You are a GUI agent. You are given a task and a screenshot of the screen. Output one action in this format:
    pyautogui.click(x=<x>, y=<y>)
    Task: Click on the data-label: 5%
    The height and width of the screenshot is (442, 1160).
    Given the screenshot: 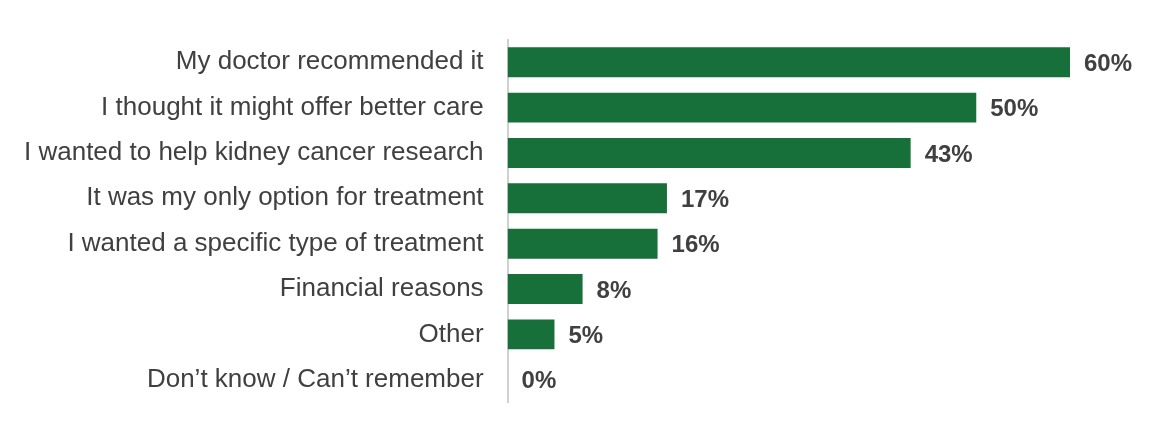 What is the action you would take?
    pyautogui.click(x=586, y=334)
    